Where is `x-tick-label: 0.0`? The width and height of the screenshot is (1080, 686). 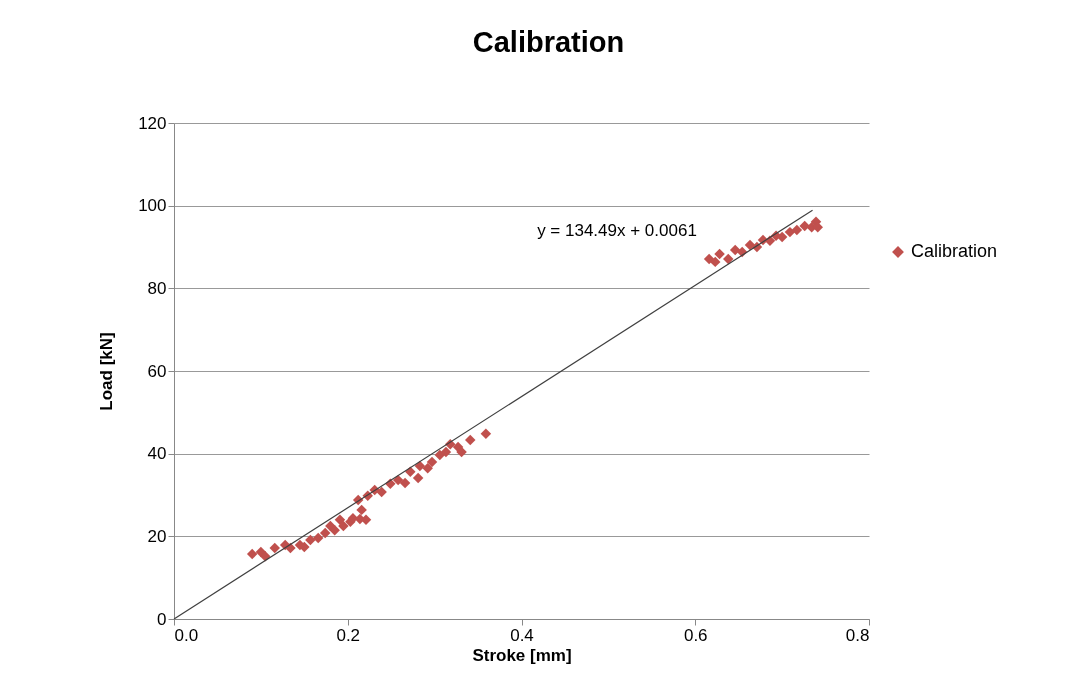 x-tick-label: 0.0 is located at coordinates (186, 635).